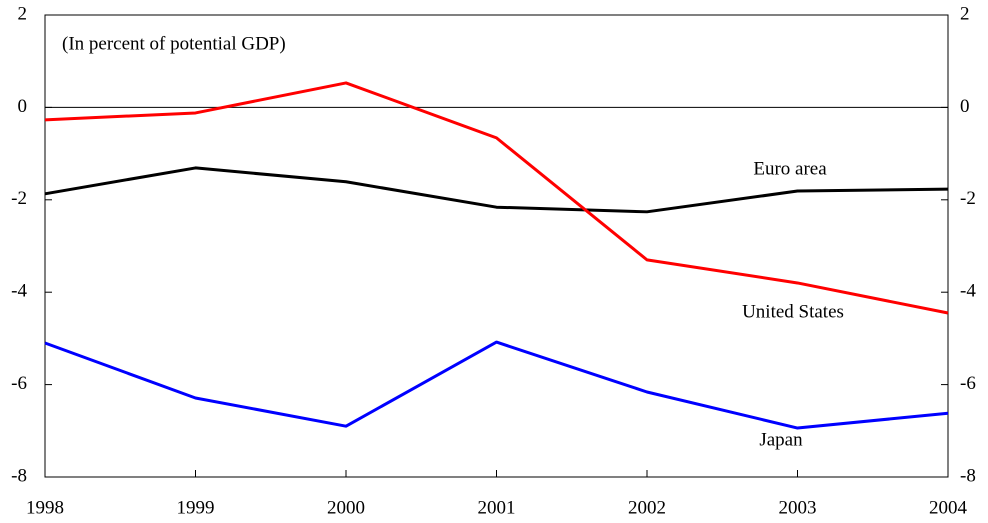  I want to click on x-tick-label: 2001, so click(497, 507).